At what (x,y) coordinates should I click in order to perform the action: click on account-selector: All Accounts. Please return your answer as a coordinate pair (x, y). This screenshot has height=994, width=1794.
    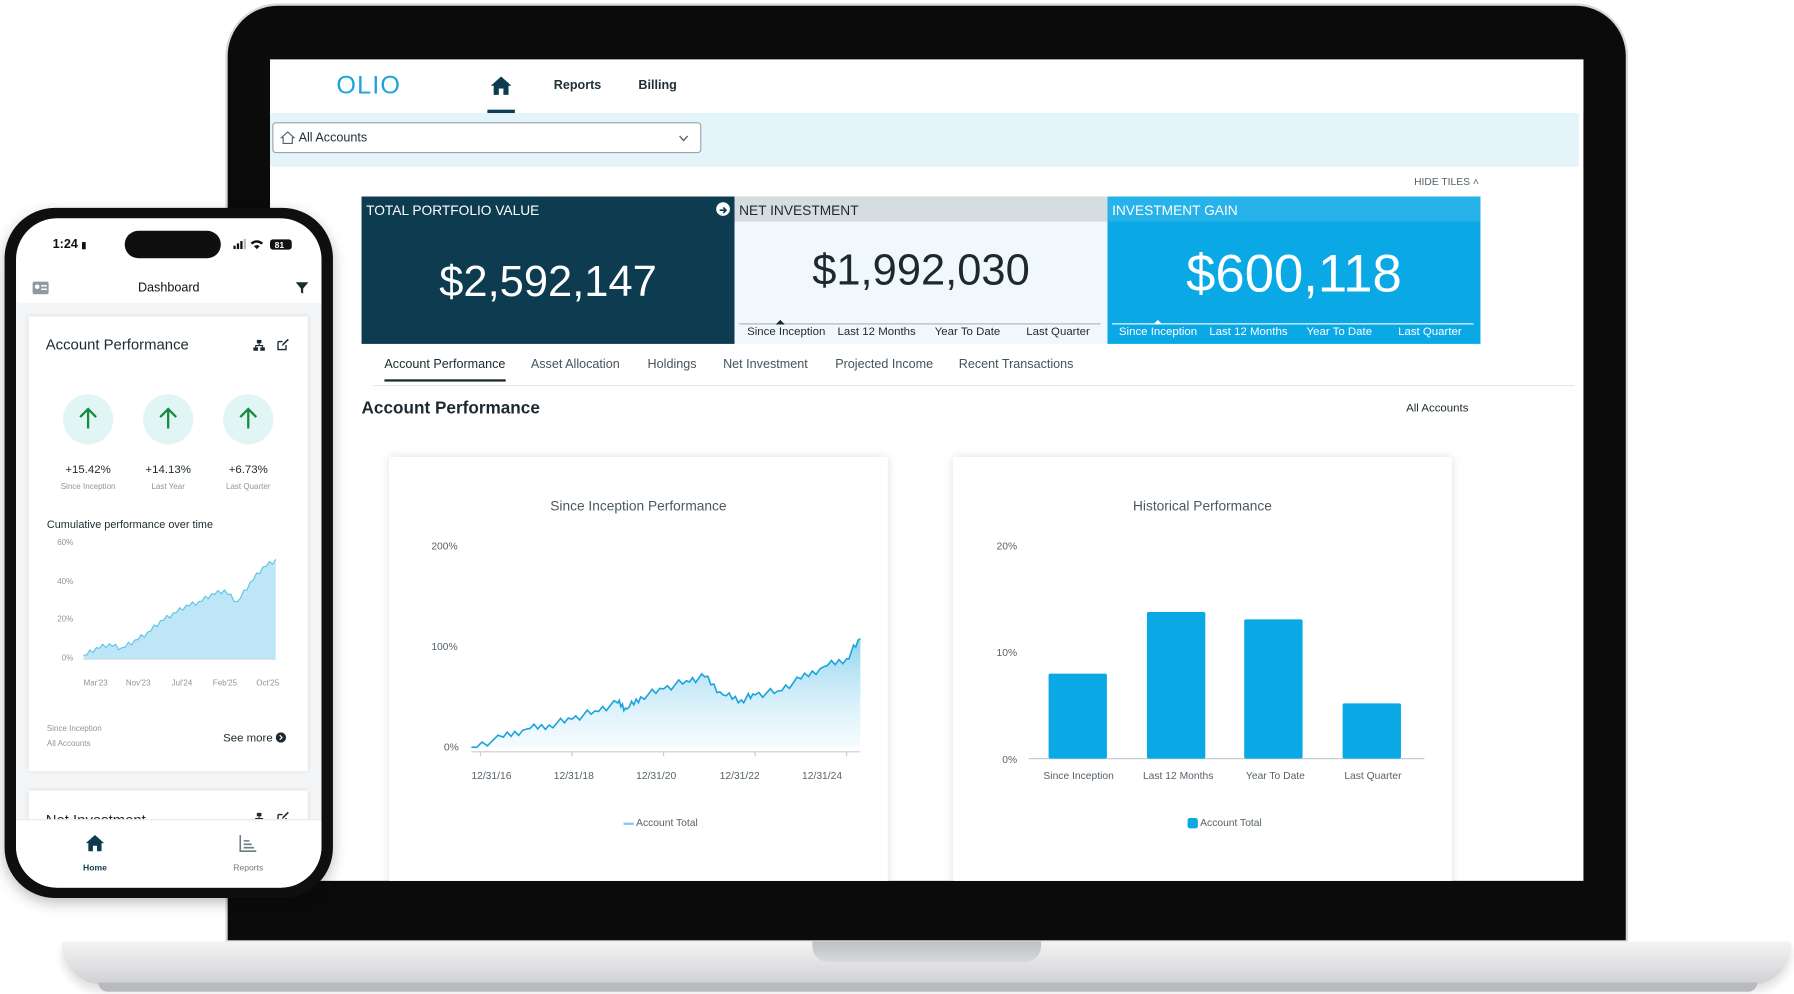
    Looking at the image, I should click on (487, 138).